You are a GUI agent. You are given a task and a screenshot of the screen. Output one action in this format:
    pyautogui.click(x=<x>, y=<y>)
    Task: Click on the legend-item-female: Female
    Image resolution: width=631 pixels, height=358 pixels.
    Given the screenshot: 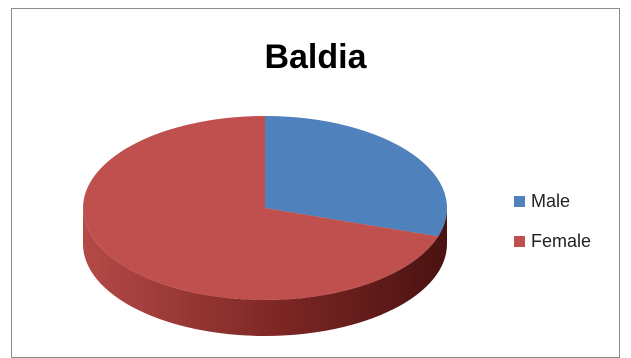 What is the action you would take?
    pyautogui.click(x=552, y=241)
    